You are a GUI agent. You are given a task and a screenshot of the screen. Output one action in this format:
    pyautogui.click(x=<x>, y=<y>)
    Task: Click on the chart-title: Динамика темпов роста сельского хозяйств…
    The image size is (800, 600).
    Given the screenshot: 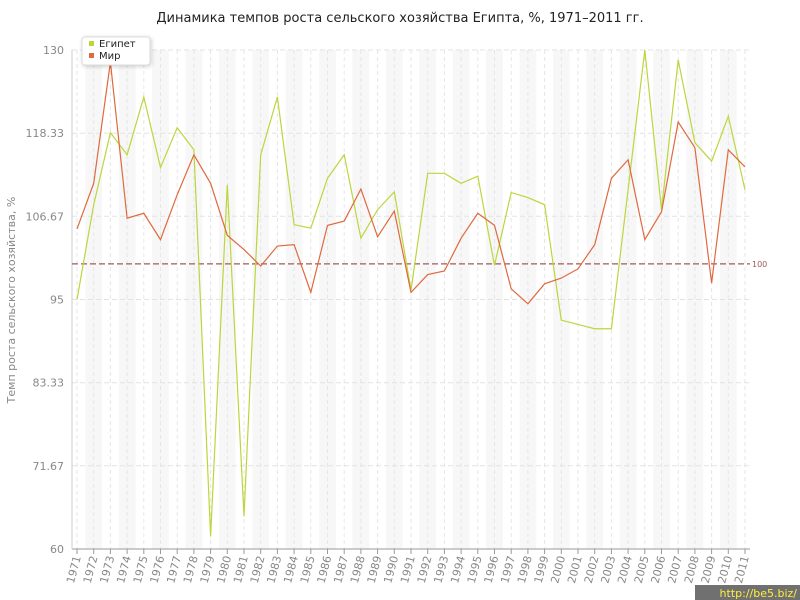 What is the action you would take?
    pyautogui.click(x=399, y=18)
    